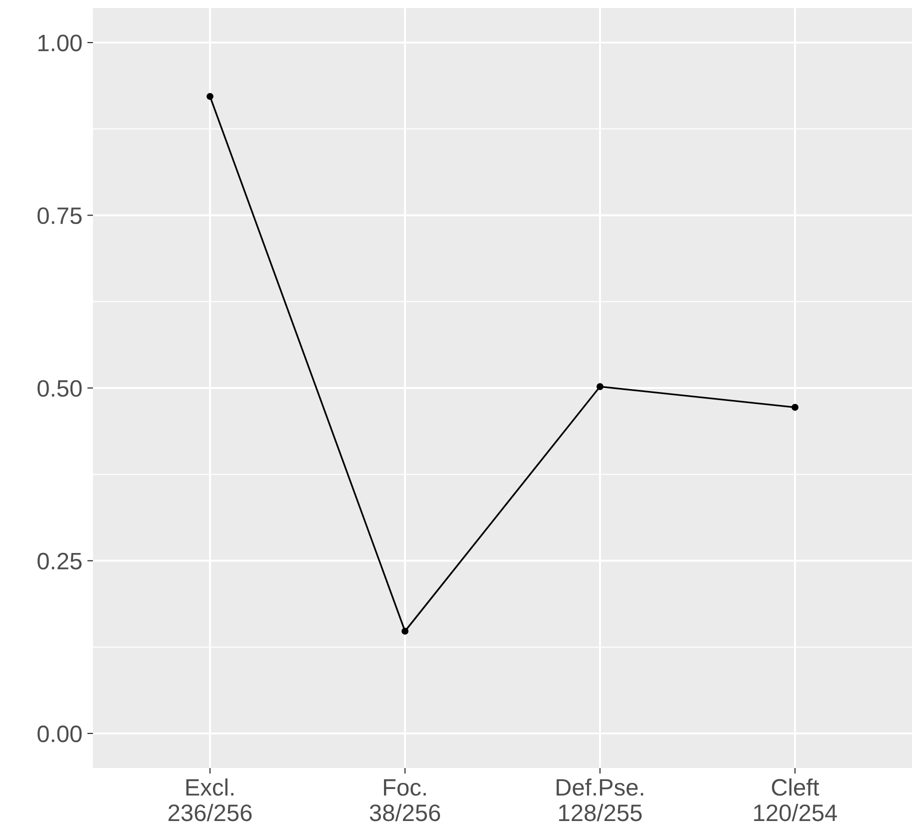  Describe the element at coordinates (60, 734) in the screenshot. I see `y-tick-label: 0.00` at that location.